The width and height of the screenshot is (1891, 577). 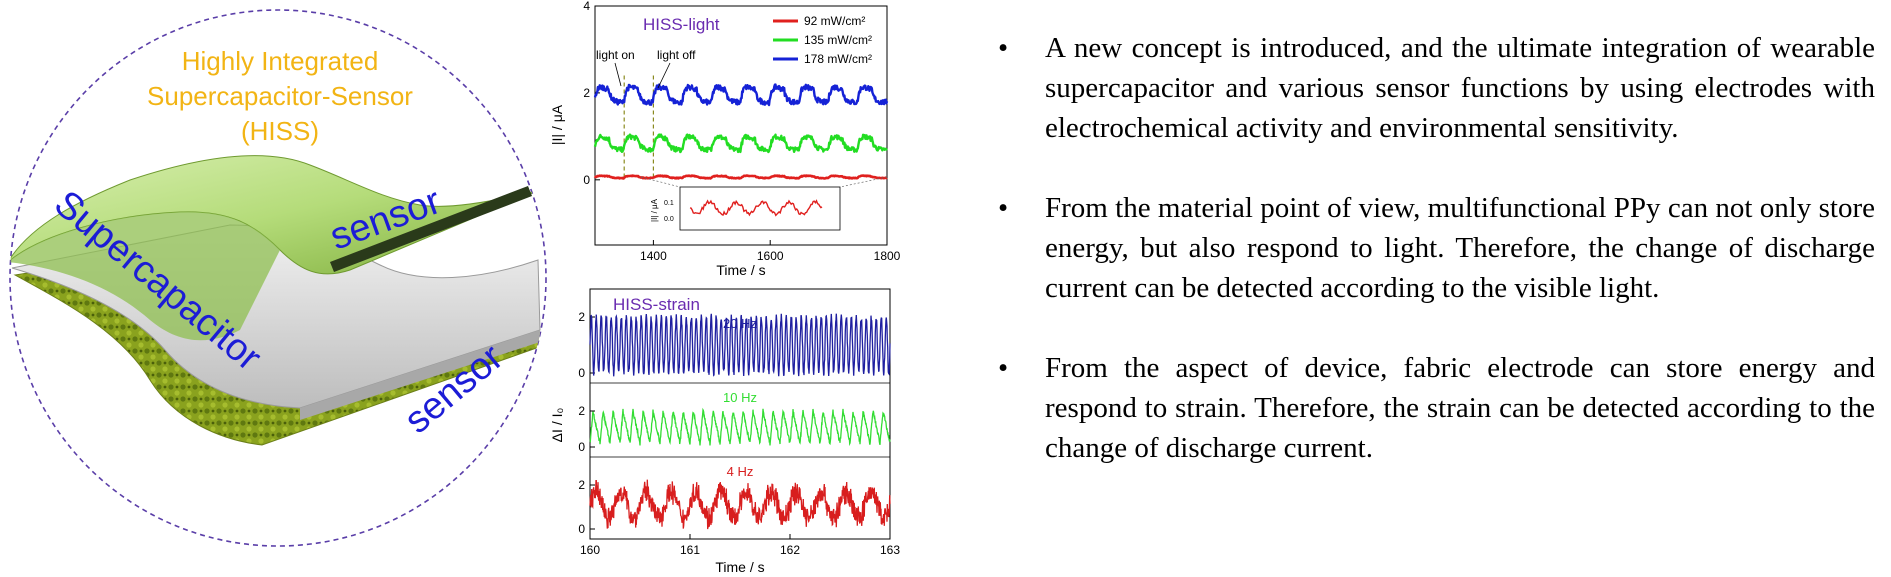 What do you see at coordinates (669, 203) in the screenshot?
I see `inset-ytick-1: 0.1` at bounding box center [669, 203].